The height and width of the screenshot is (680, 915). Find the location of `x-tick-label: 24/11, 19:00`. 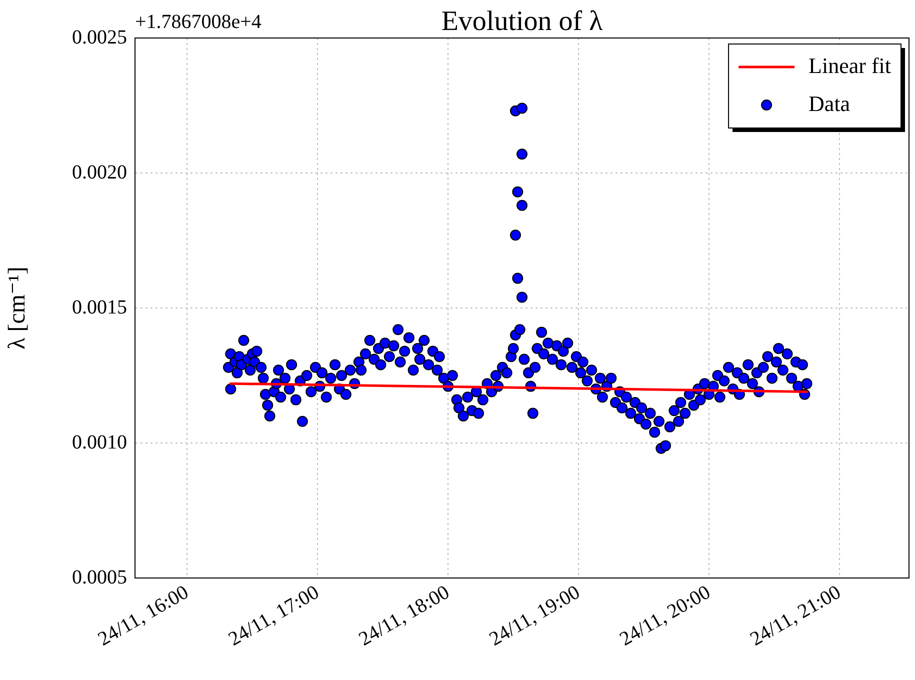

x-tick-label: 24/11, 19:00 is located at coordinates (535, 615).